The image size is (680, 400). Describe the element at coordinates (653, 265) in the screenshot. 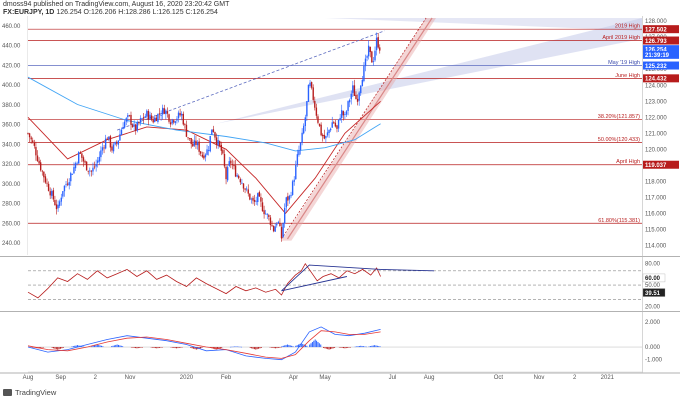

I see `rsi-tick-label: 80.00` at that location.